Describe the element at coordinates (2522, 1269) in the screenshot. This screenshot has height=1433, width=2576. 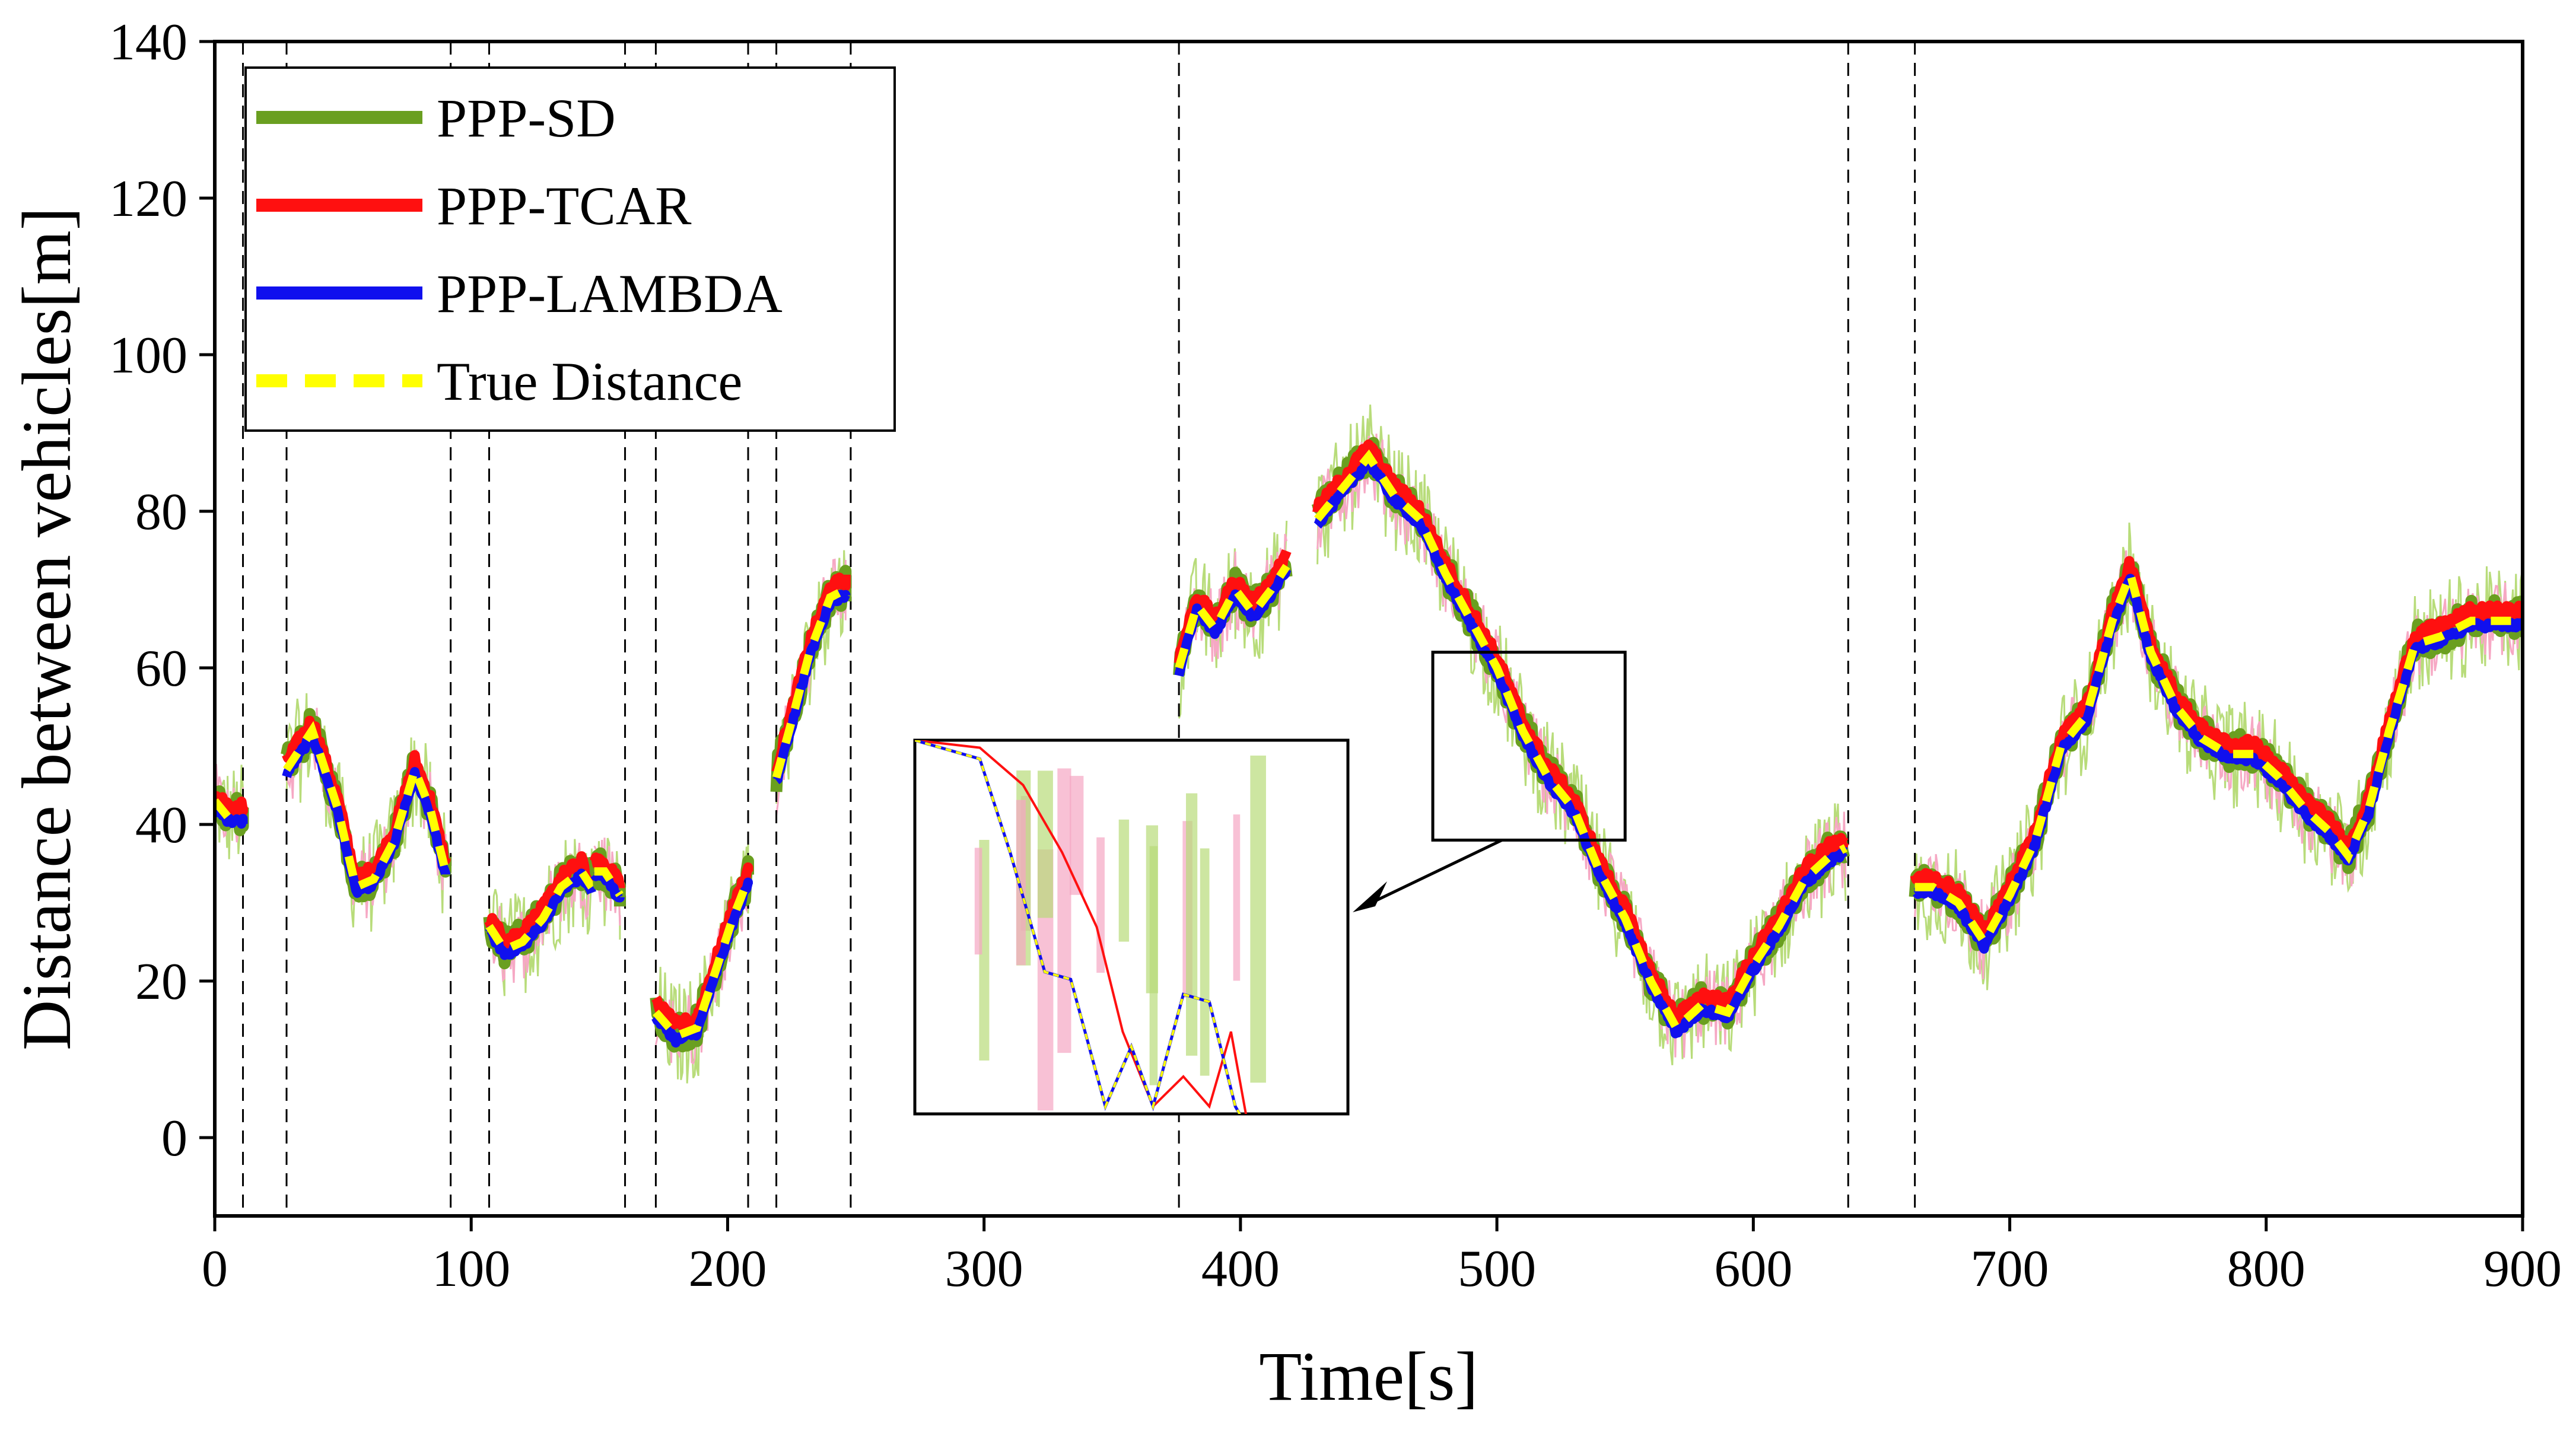
I see `x-tick-label: 900` at that location.